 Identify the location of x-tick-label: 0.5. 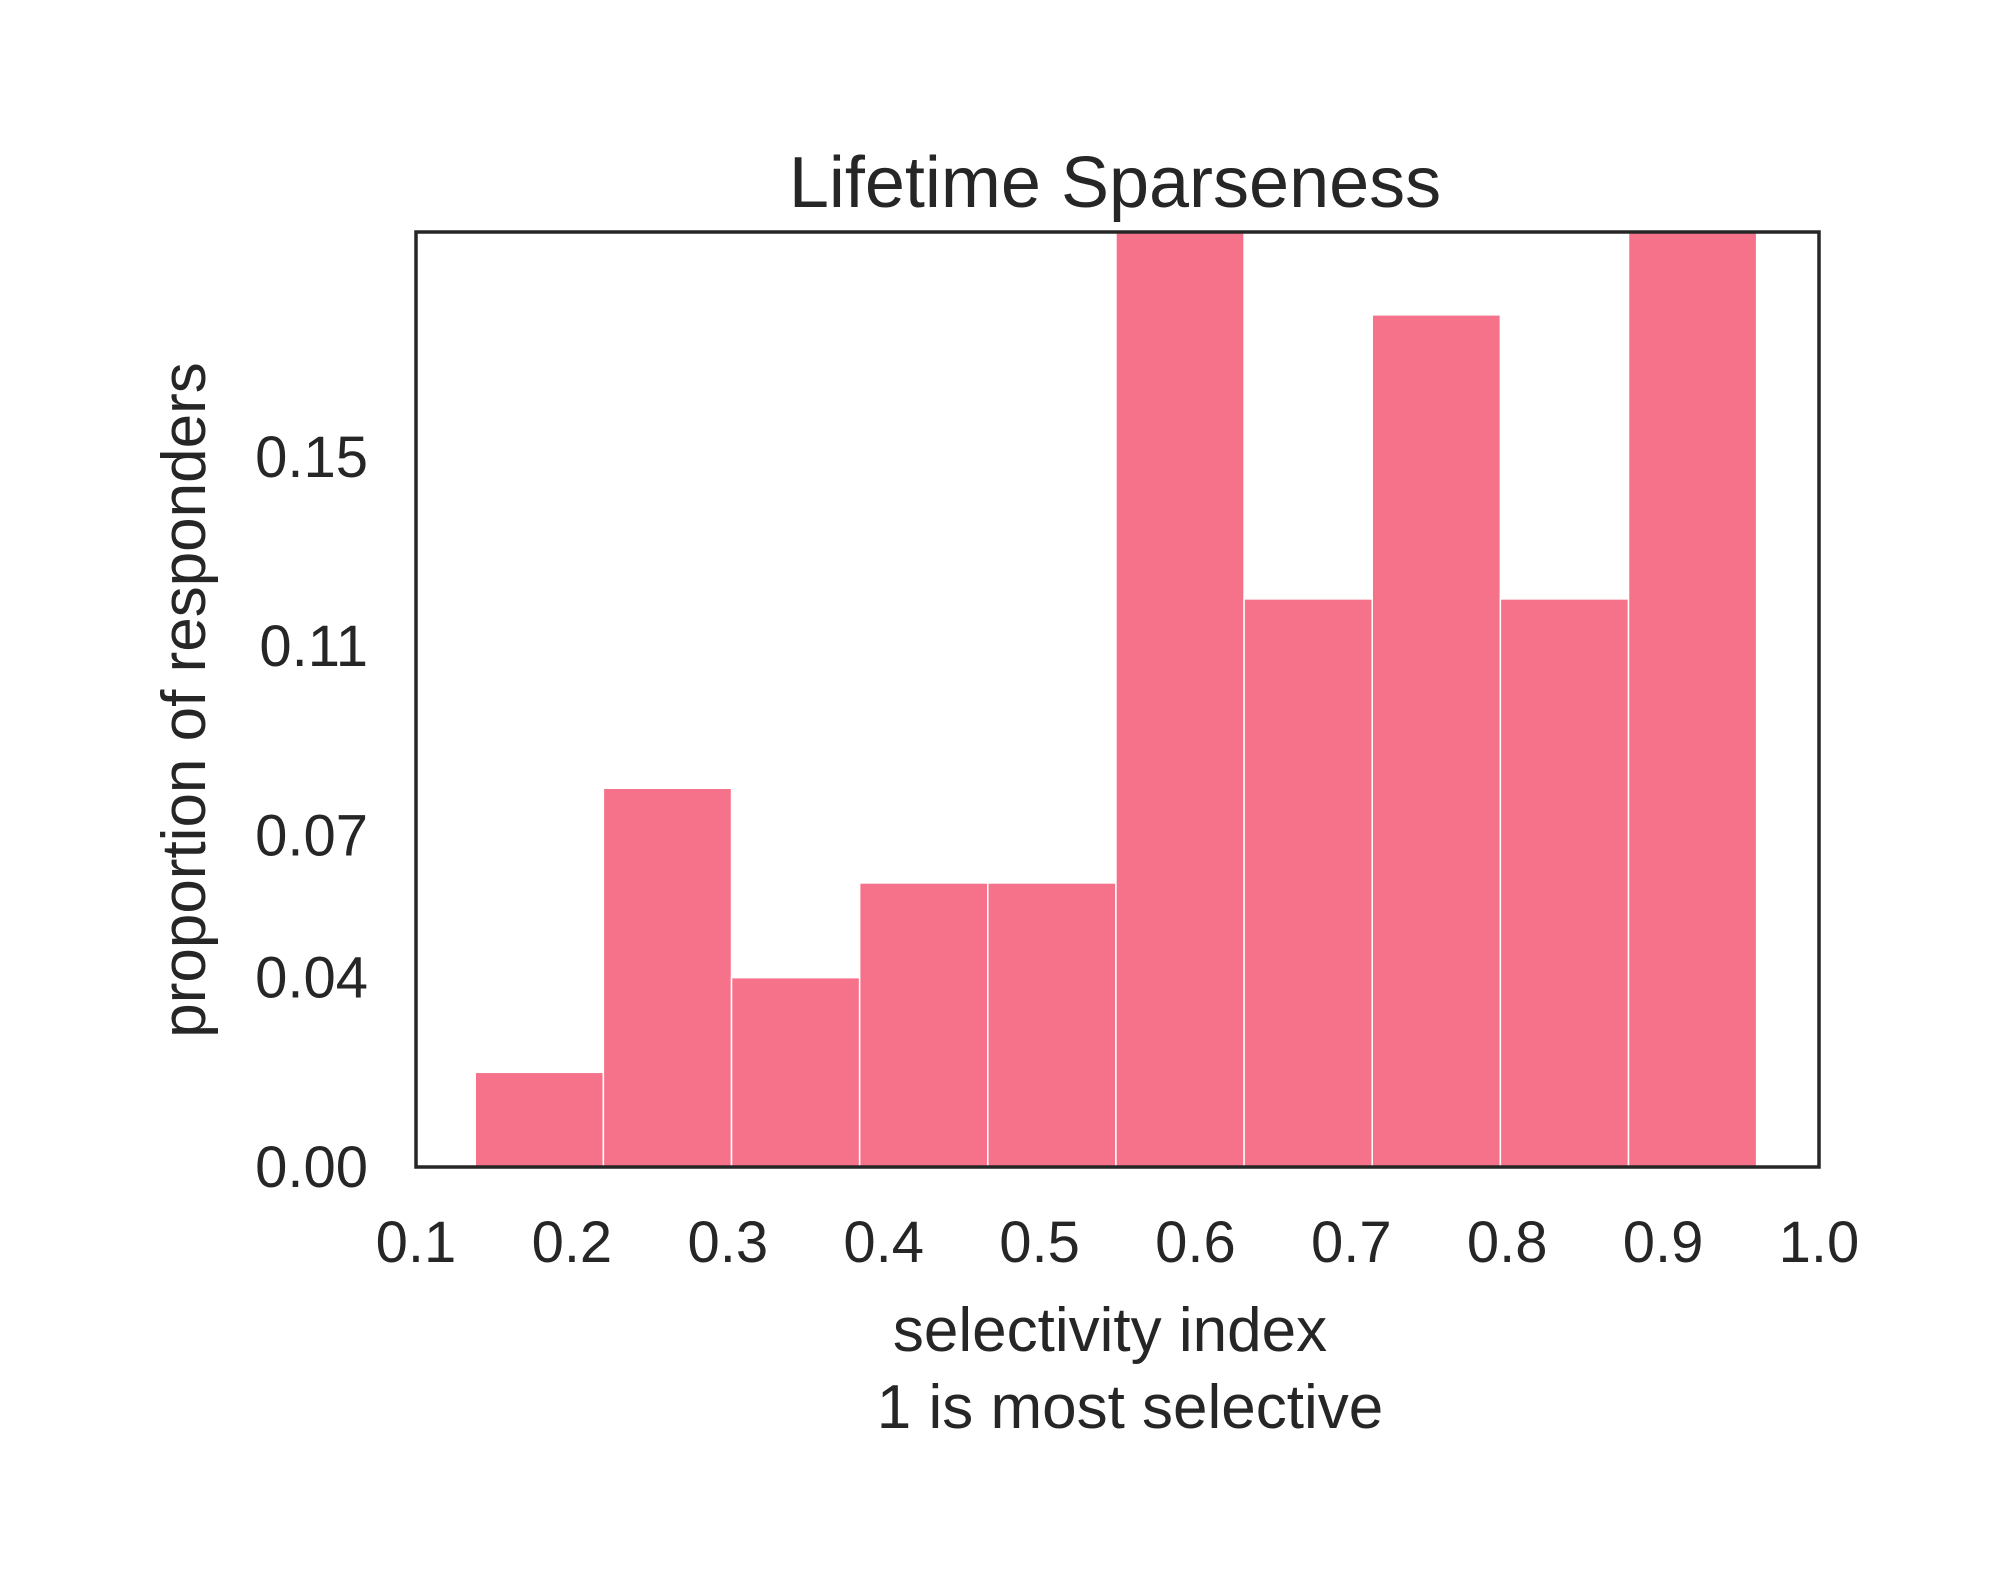
(1039, 1242).